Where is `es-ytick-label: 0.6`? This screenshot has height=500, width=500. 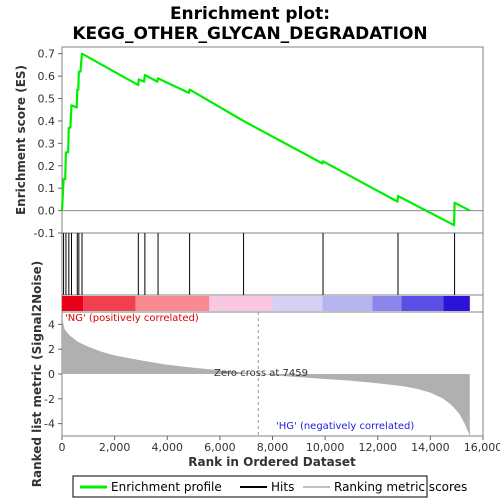 es-ytick-label: 0.6 is located at coordinates (47, 76).